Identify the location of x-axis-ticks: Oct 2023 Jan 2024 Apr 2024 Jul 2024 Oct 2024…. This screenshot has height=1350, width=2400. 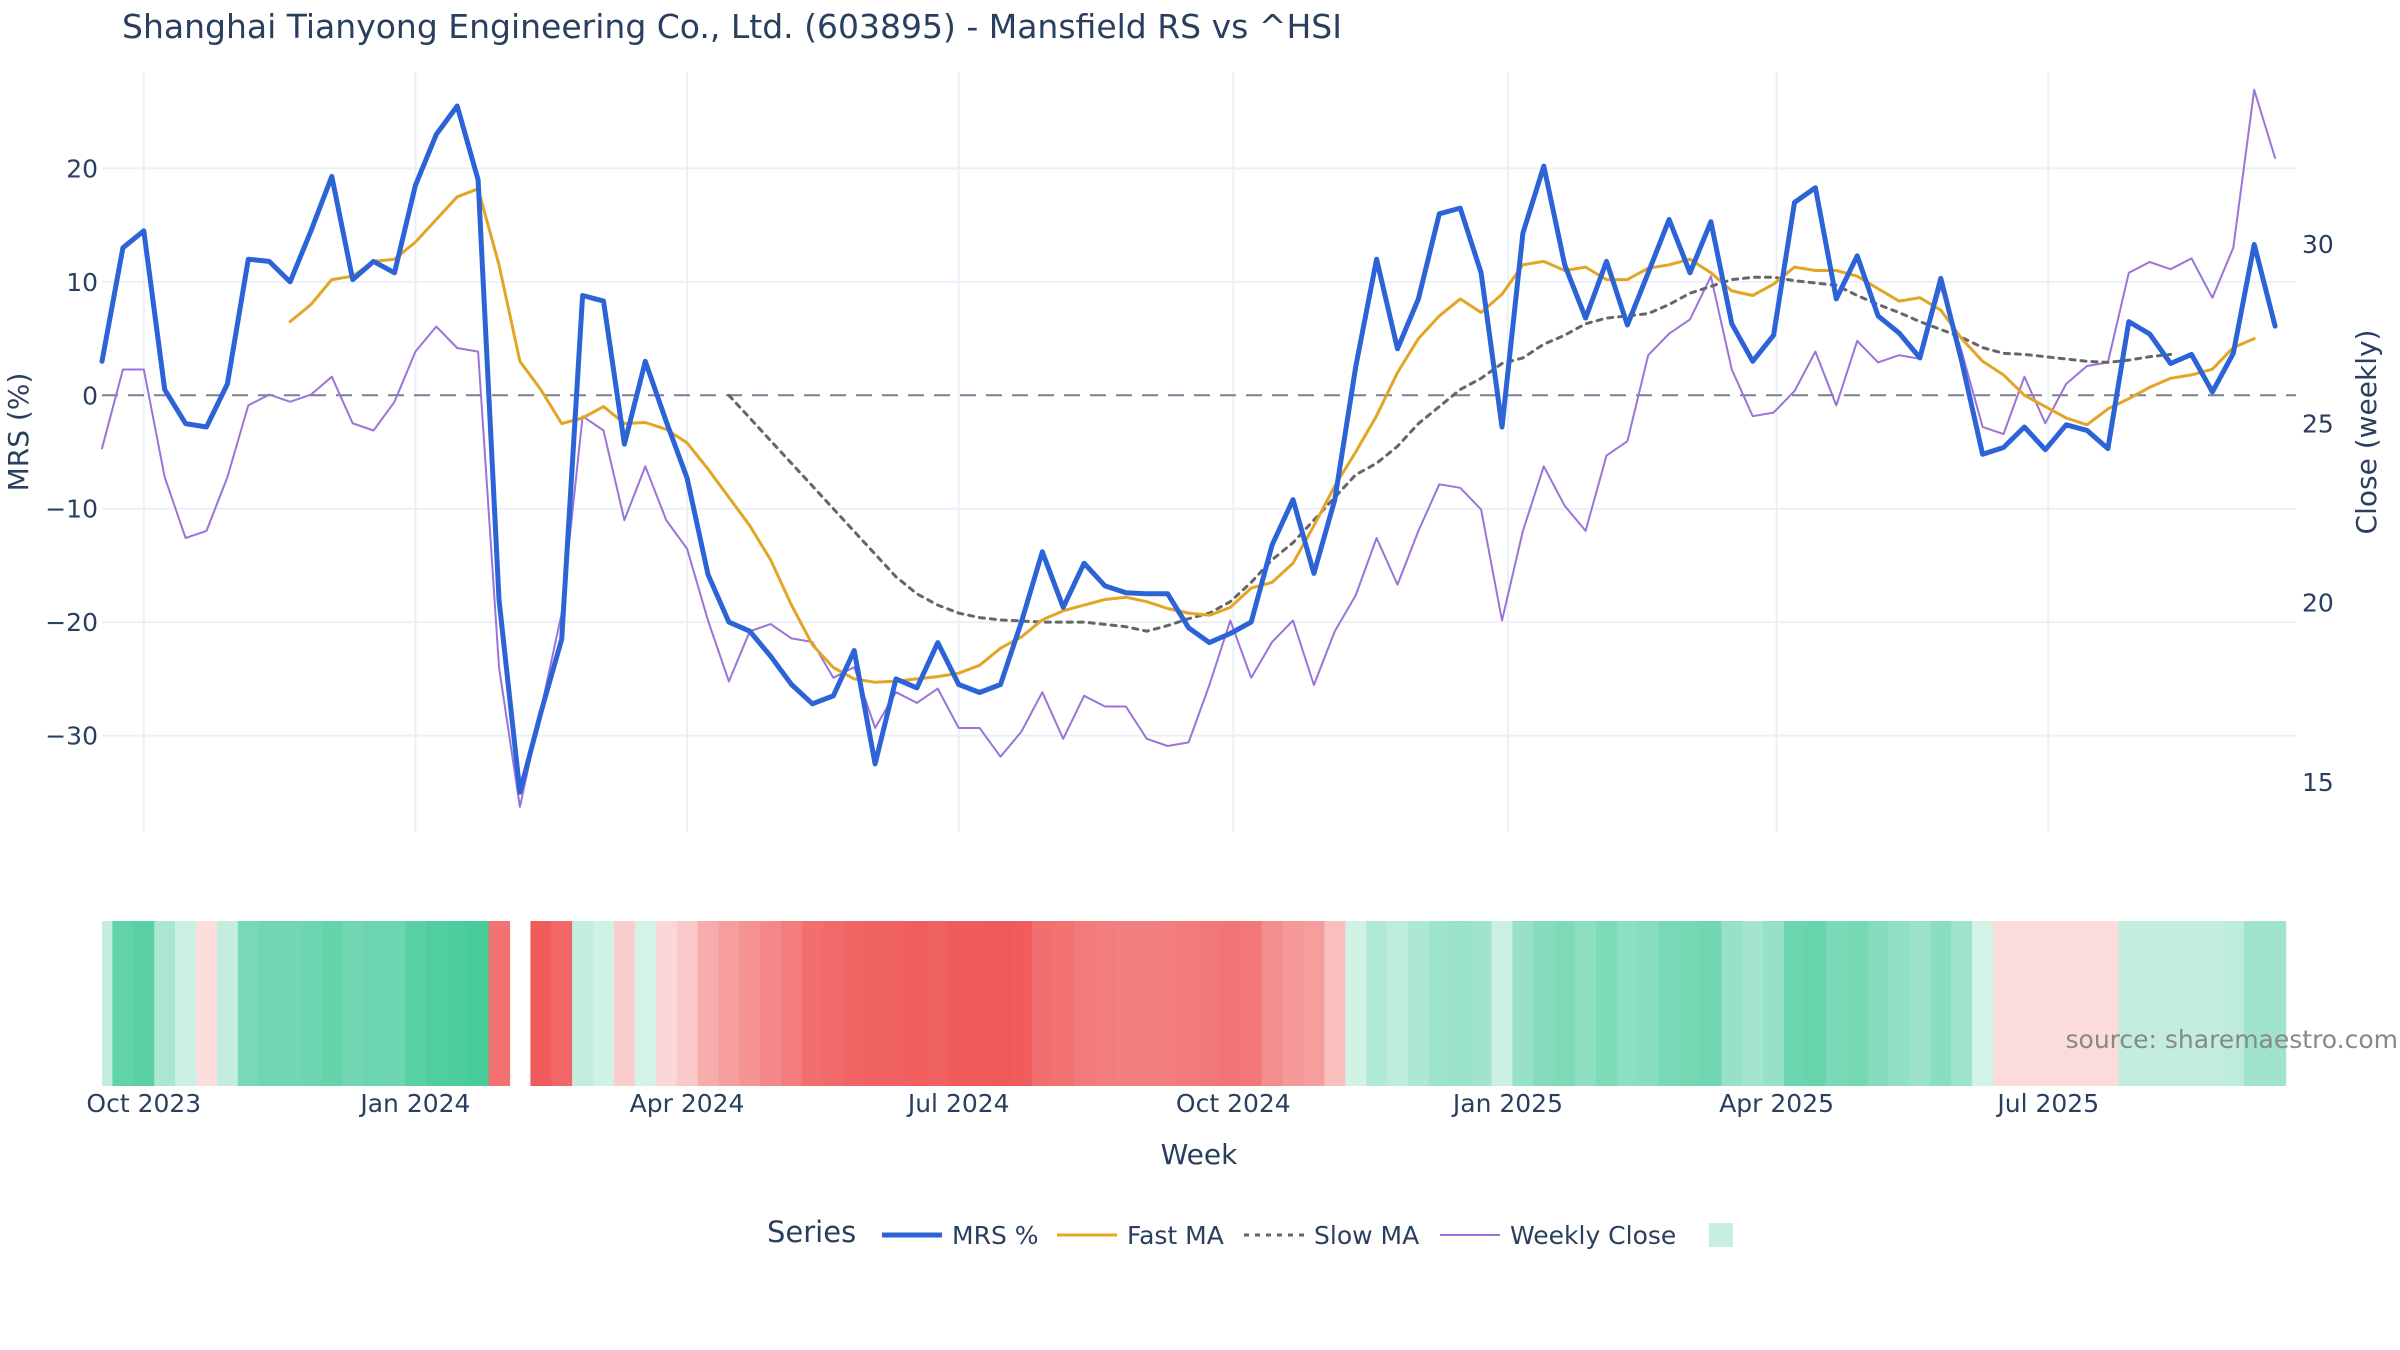
(1092, 1103).